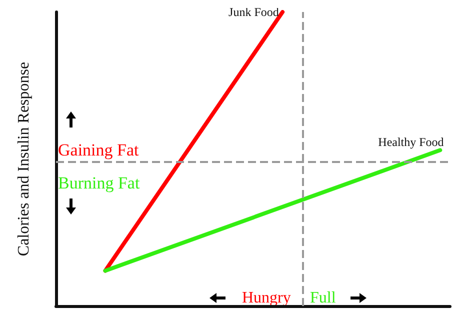 The image size is (462, 322). Describe the element at coordinates (266, 298) in the screenshot. I see `annotation: Hungry` at that location.